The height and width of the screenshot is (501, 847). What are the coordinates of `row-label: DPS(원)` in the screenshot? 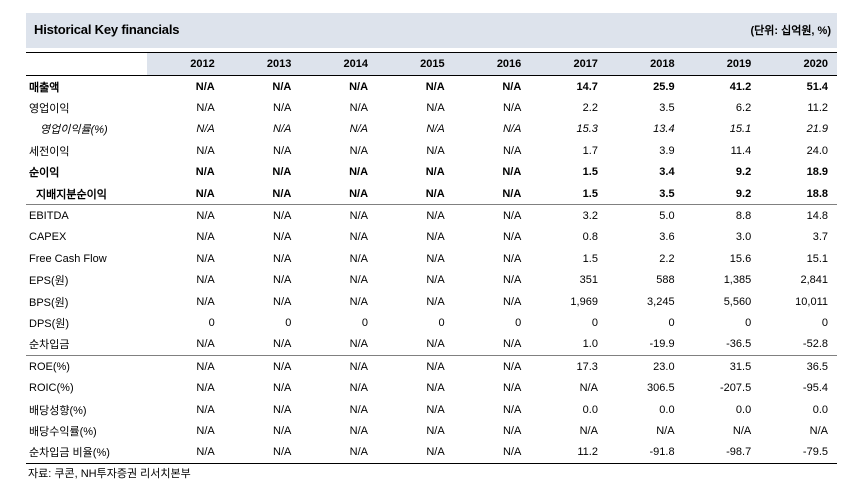 It's located at (87, 323).